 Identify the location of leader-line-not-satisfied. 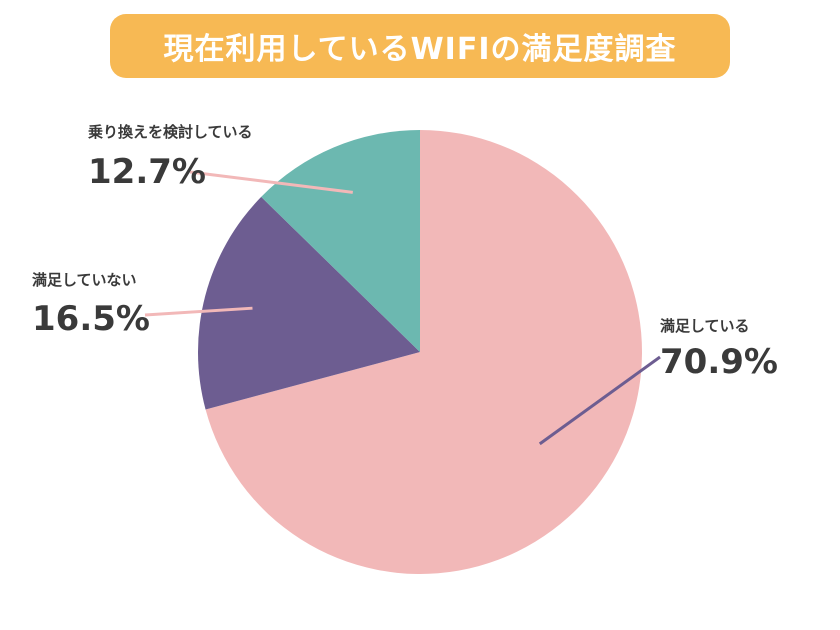
(198, 311).